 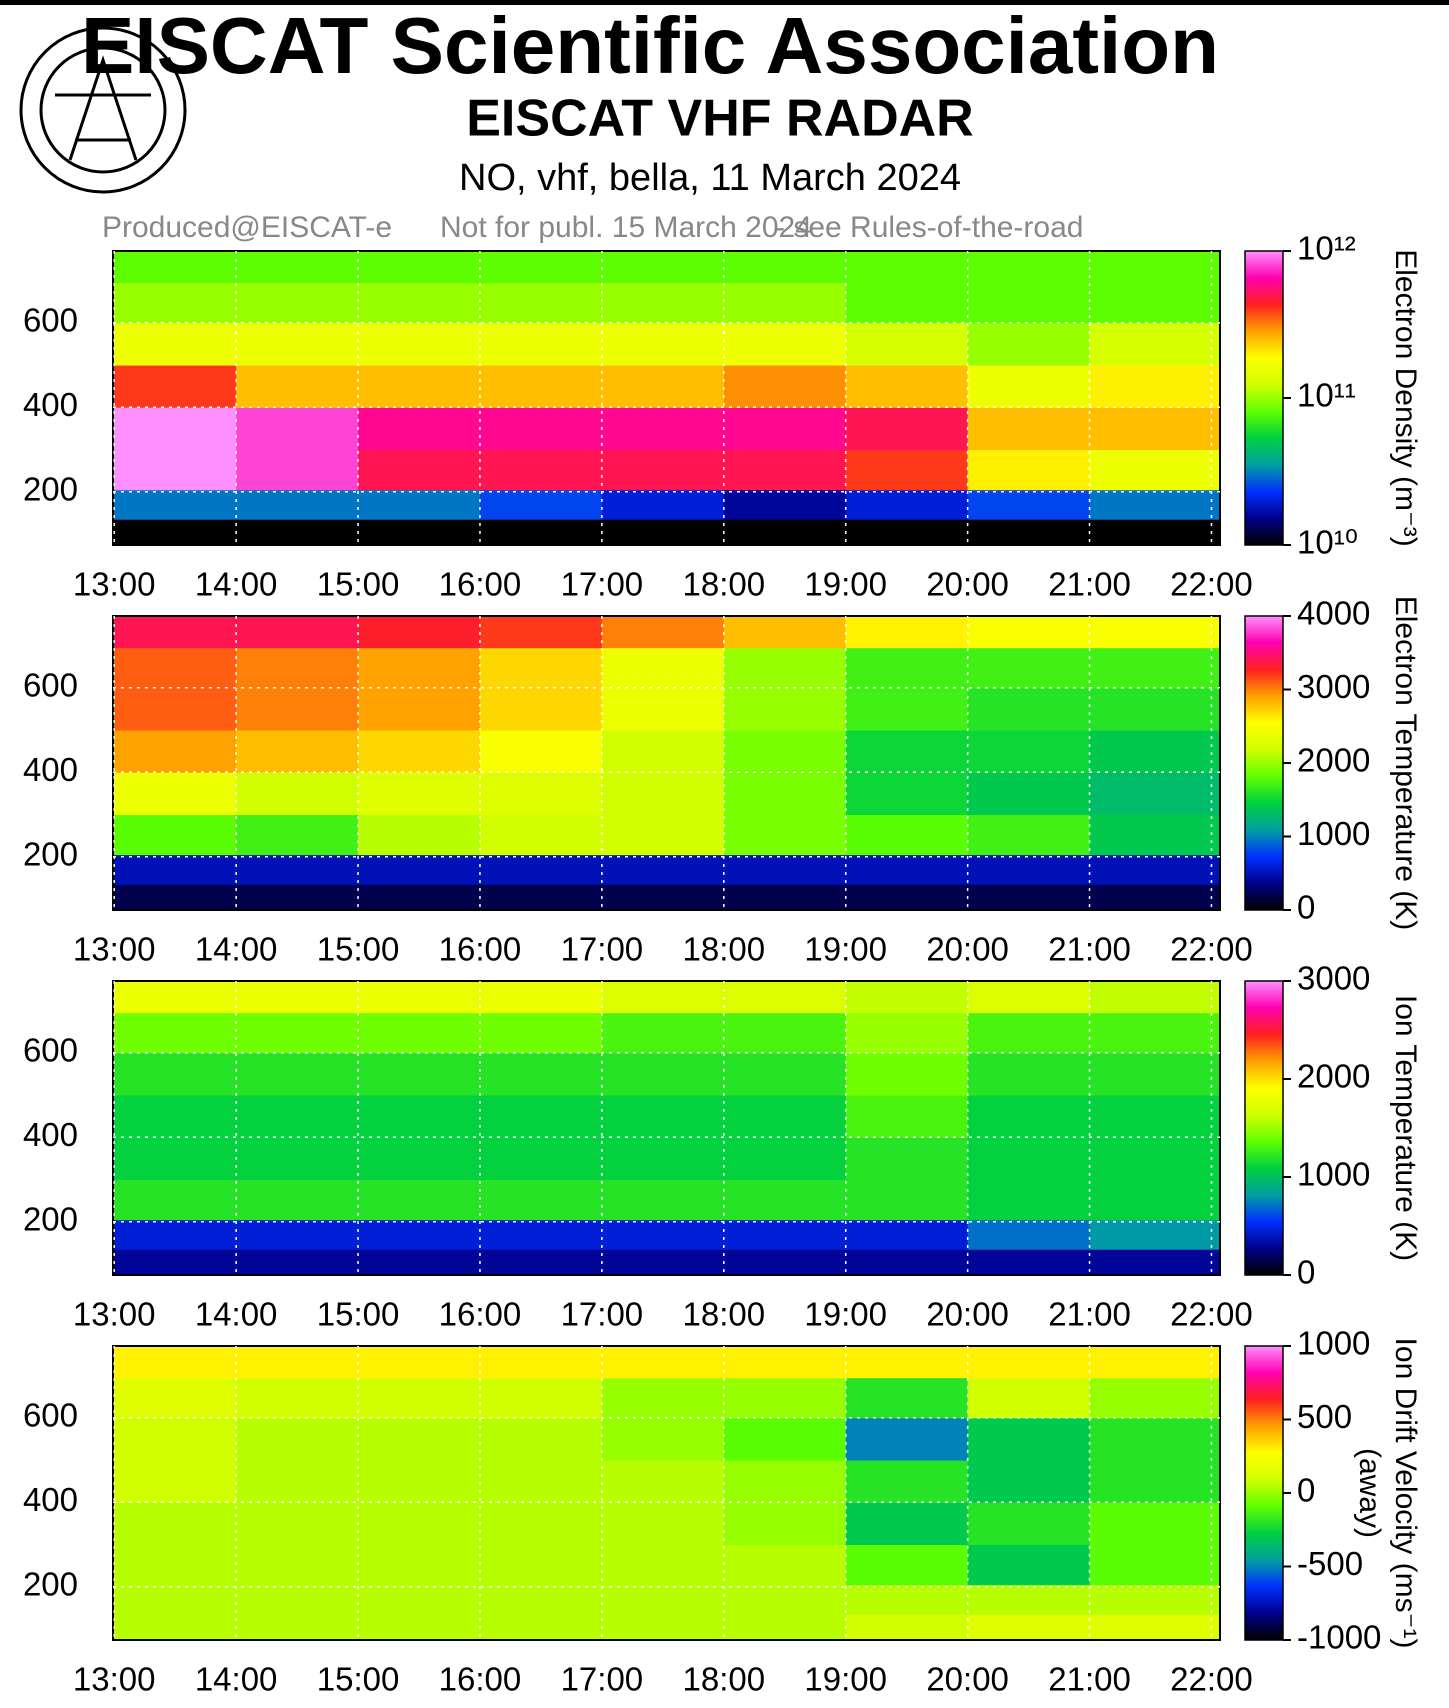 I want to click on colorbar-tick-label: 0, so click(x=1306, y=1272).